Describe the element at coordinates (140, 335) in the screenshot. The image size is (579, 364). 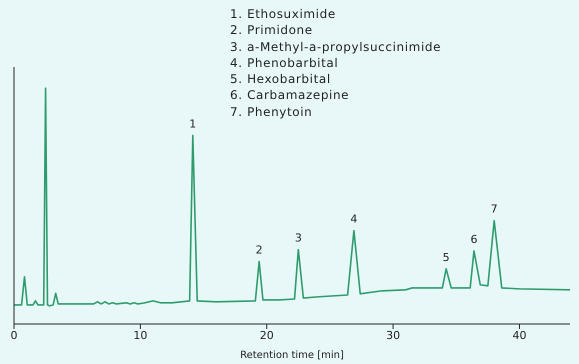
I see `x-tick-label: 10` at that location.